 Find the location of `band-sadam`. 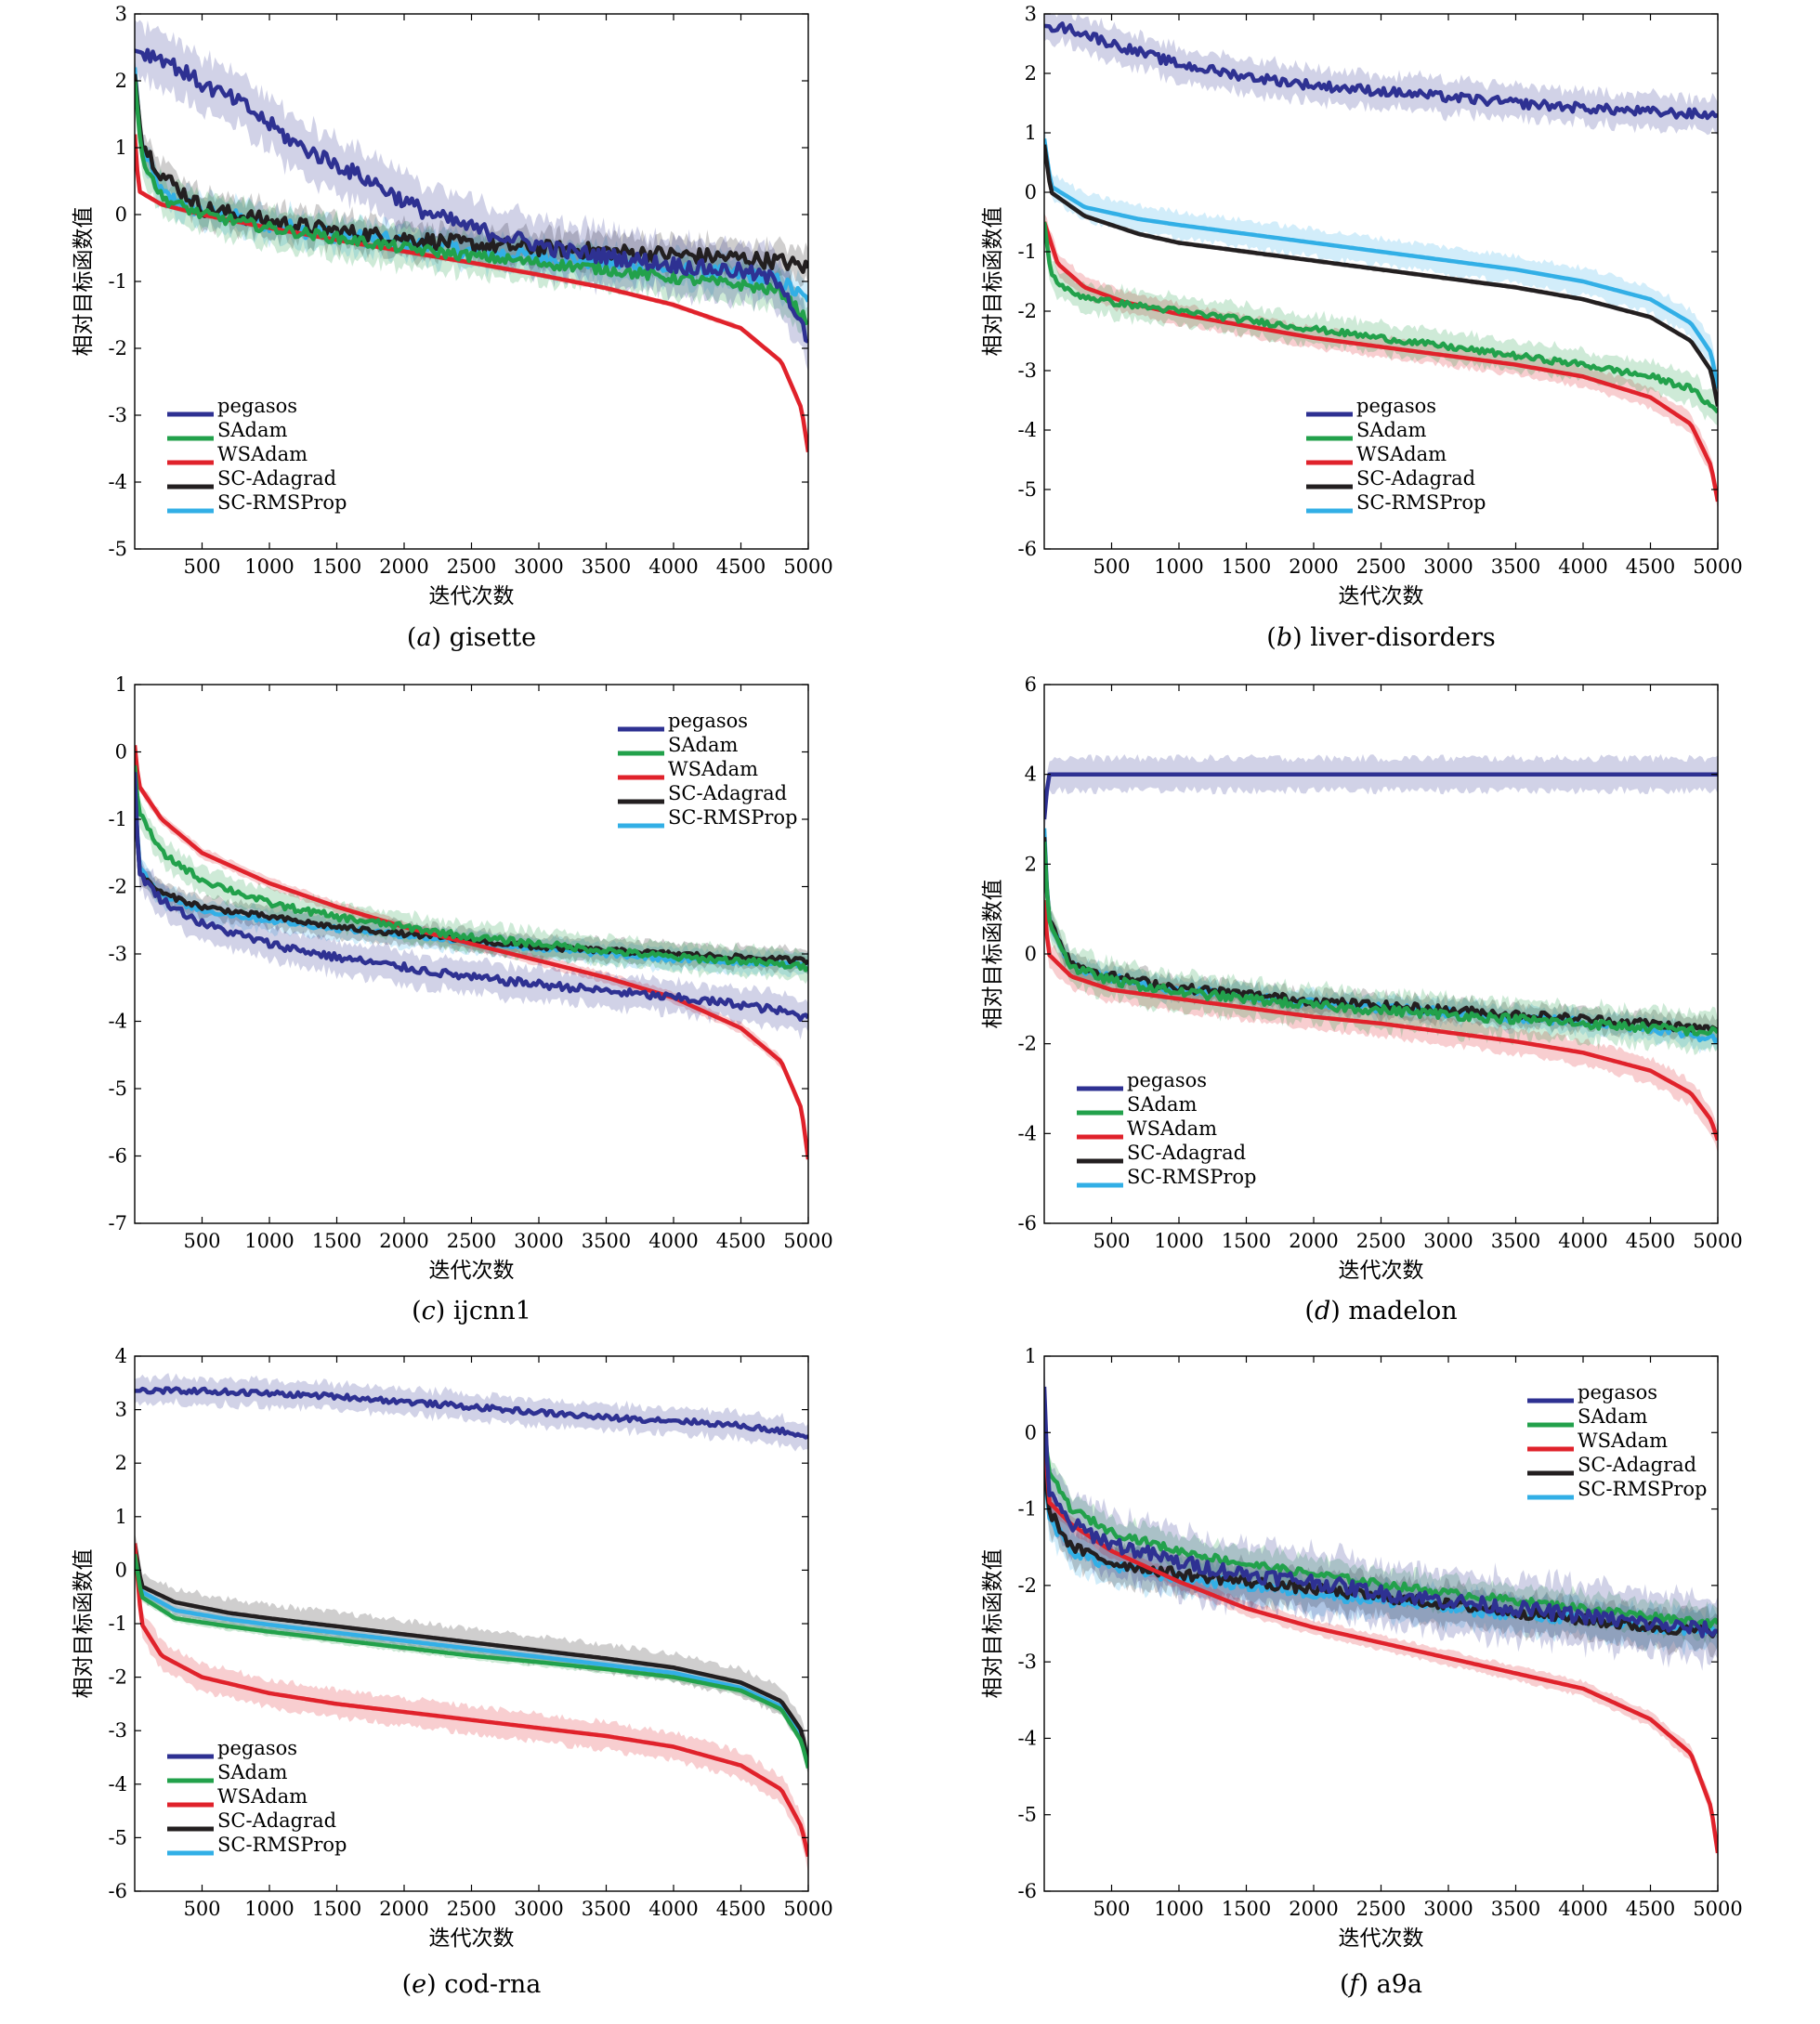

band-sadam is located at coordinates (1381, 939).